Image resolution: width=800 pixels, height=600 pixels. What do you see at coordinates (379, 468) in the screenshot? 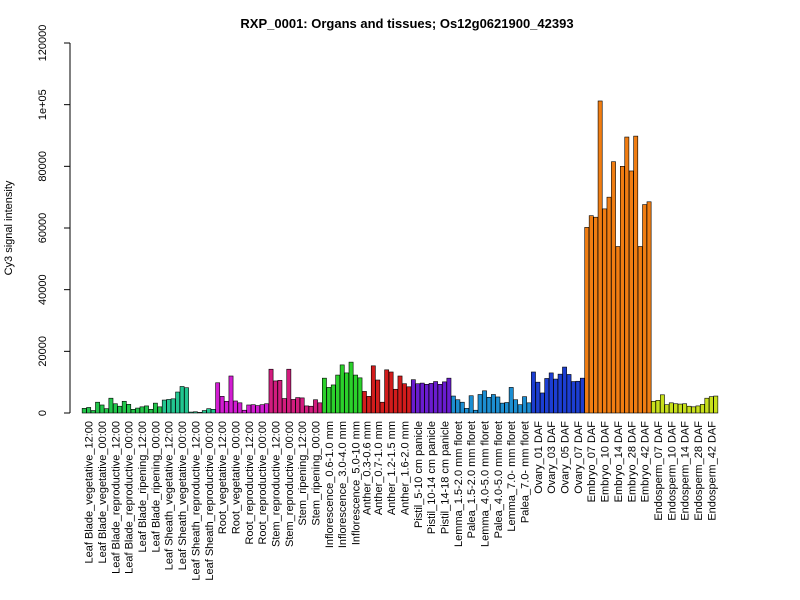
I see `category-label: Anther_0.7-1.0 mm` at bounding box center [379, 468].